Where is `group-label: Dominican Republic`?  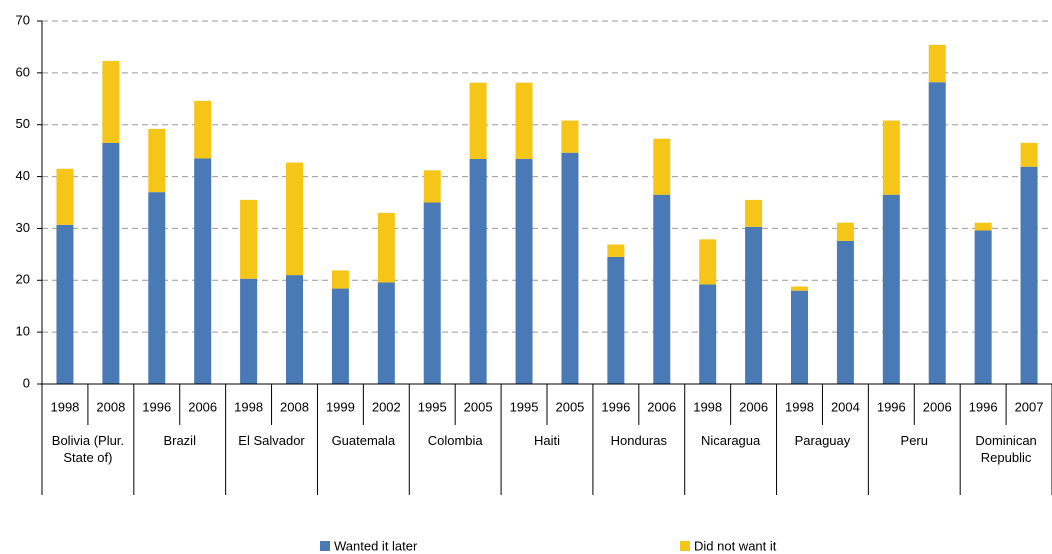
group-label: Dominican Republic is located at coordinates (1006, 449).